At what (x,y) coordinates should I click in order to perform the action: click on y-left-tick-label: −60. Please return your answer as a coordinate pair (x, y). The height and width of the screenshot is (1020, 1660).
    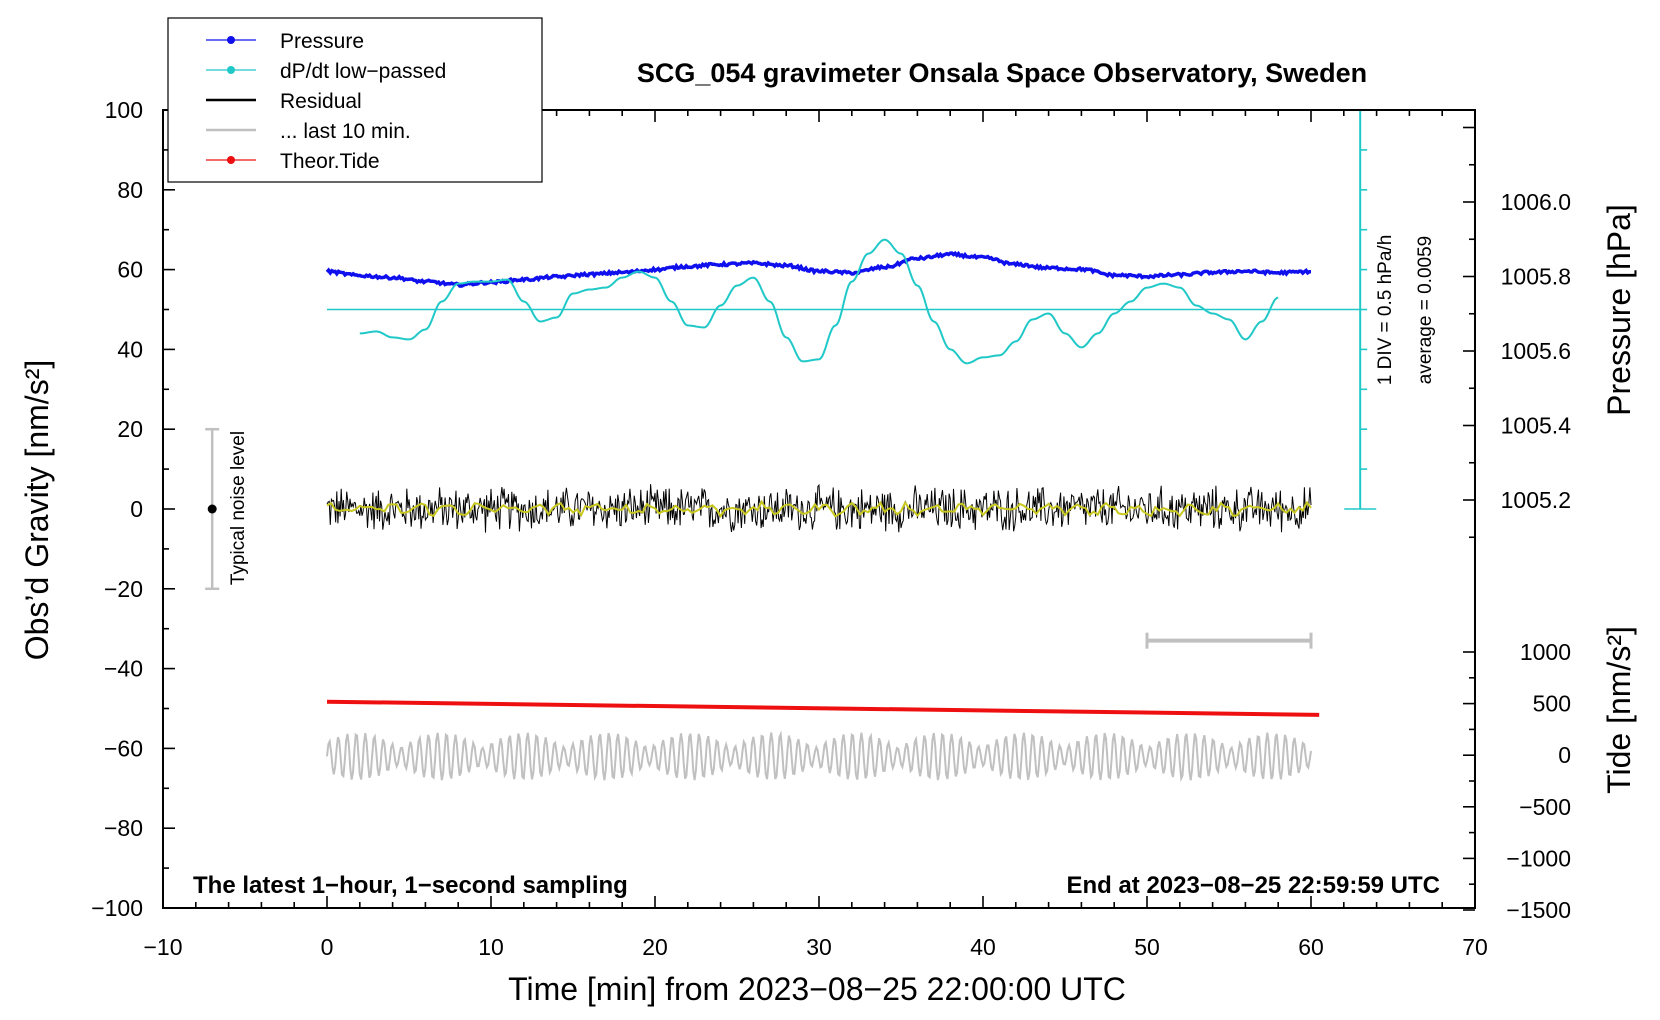
    Looking at the image, I should click on (123, 748).